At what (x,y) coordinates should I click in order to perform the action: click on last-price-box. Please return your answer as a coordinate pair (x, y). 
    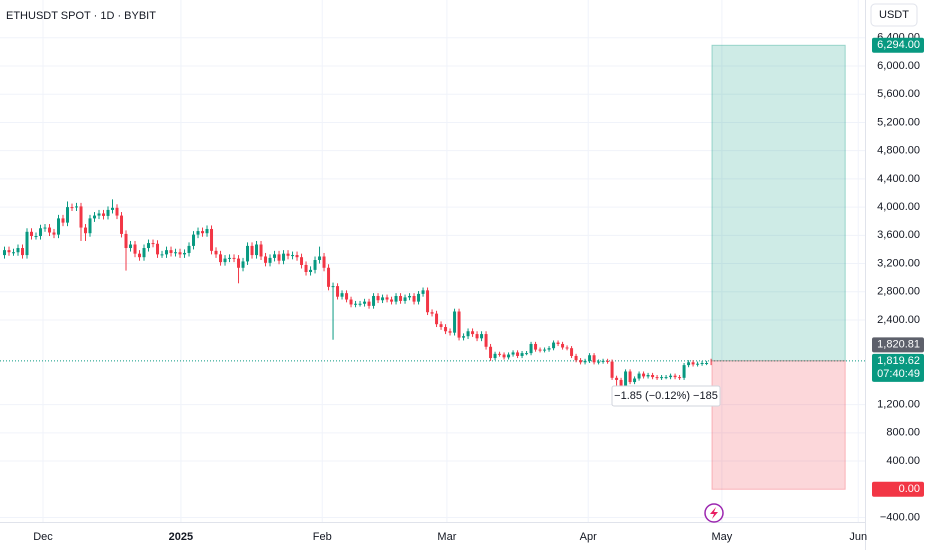
    Looking at the image, I should click on (898, 367).